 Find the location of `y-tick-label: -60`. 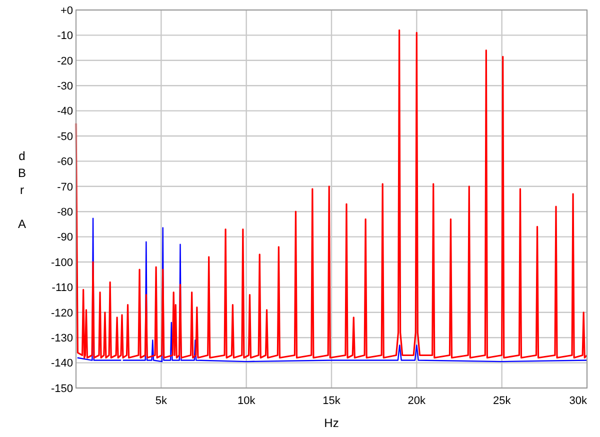

y-tick-label: -60 is located at coordinates (65, 162).